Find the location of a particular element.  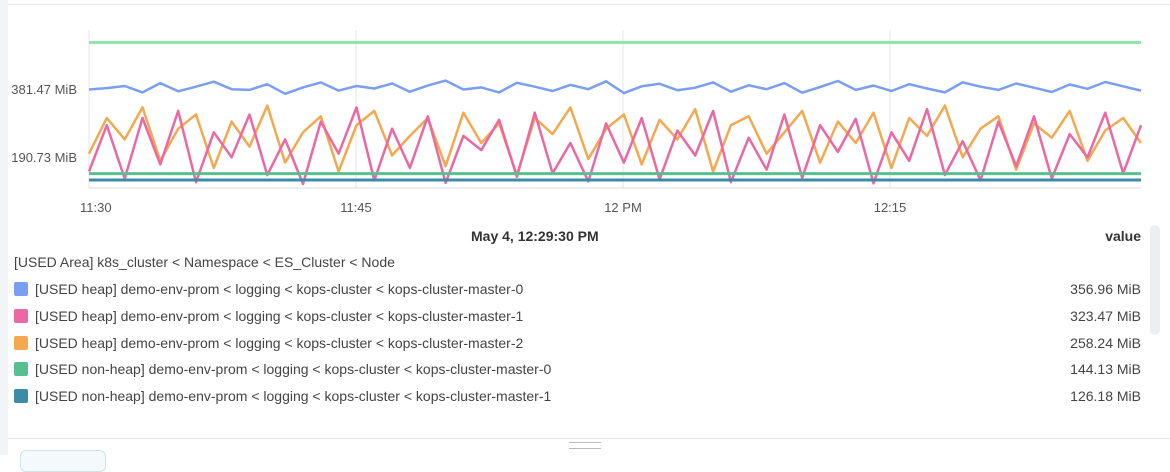

legend-row-value: 323.47 MiB is located at coordinates (1105, 315).